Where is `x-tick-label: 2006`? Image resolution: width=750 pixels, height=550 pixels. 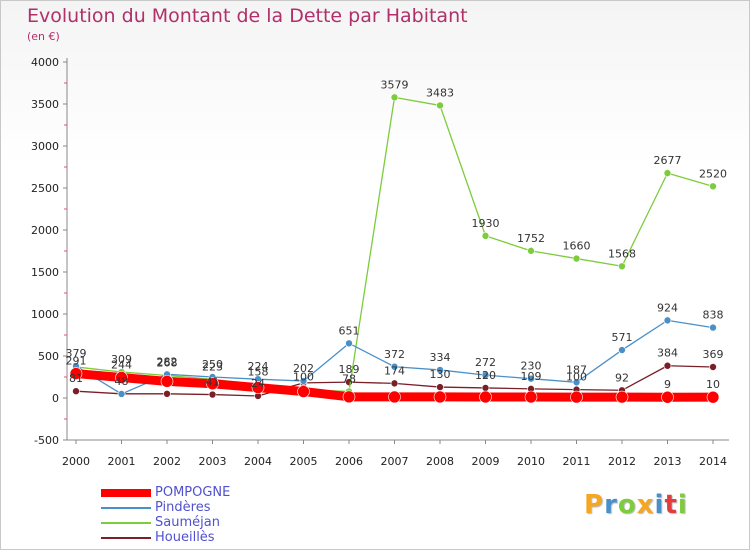 x-tick-label: 2006 is located at coordinates (349, 461).